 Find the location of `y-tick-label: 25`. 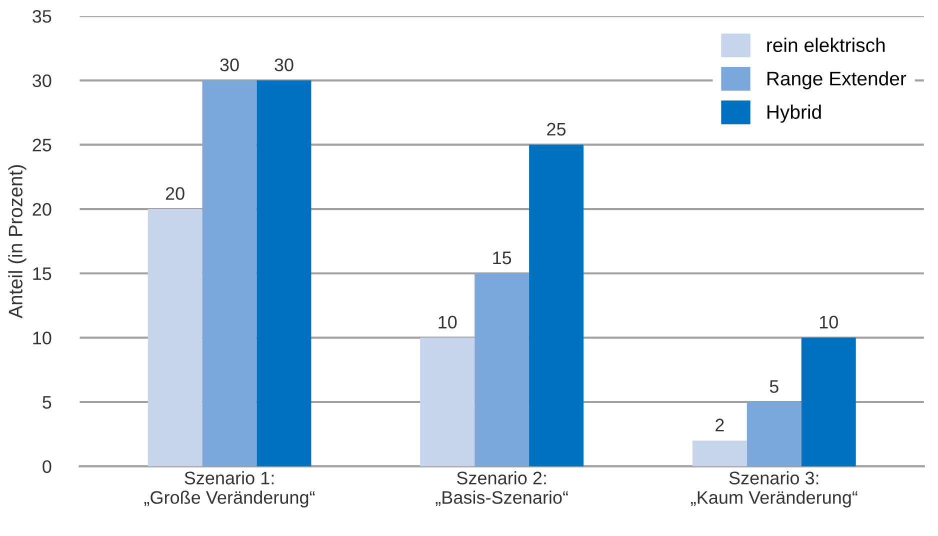

y-tick-label: 25 is located at coordinates (42, 145).